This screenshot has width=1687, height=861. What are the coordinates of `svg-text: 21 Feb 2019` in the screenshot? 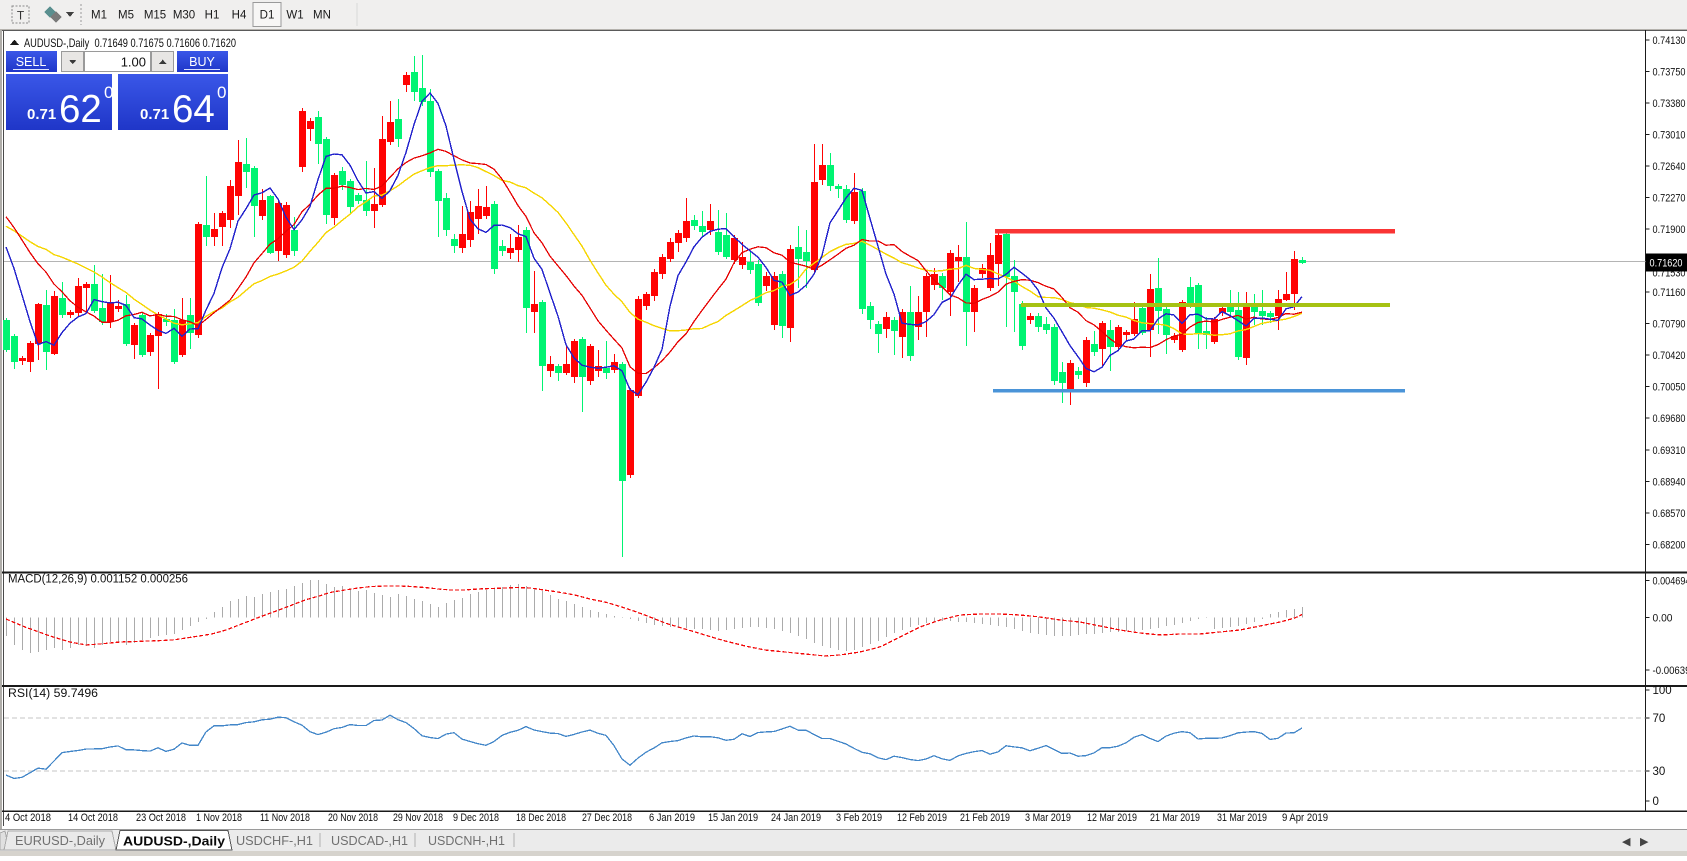 It's located at (985, 818).